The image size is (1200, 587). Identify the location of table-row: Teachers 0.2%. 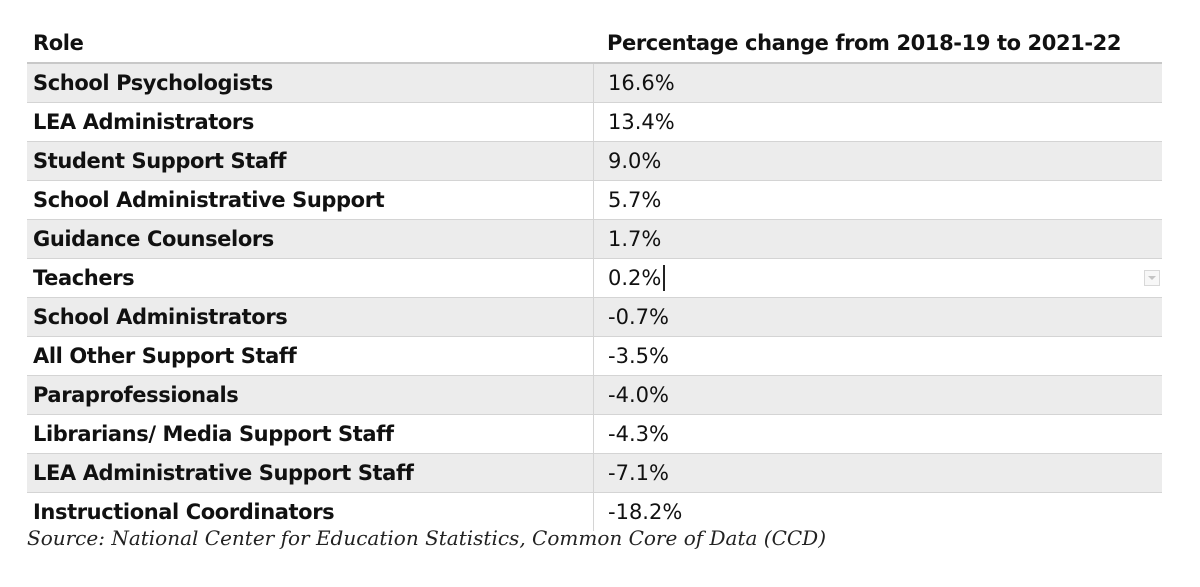
(594, 278).